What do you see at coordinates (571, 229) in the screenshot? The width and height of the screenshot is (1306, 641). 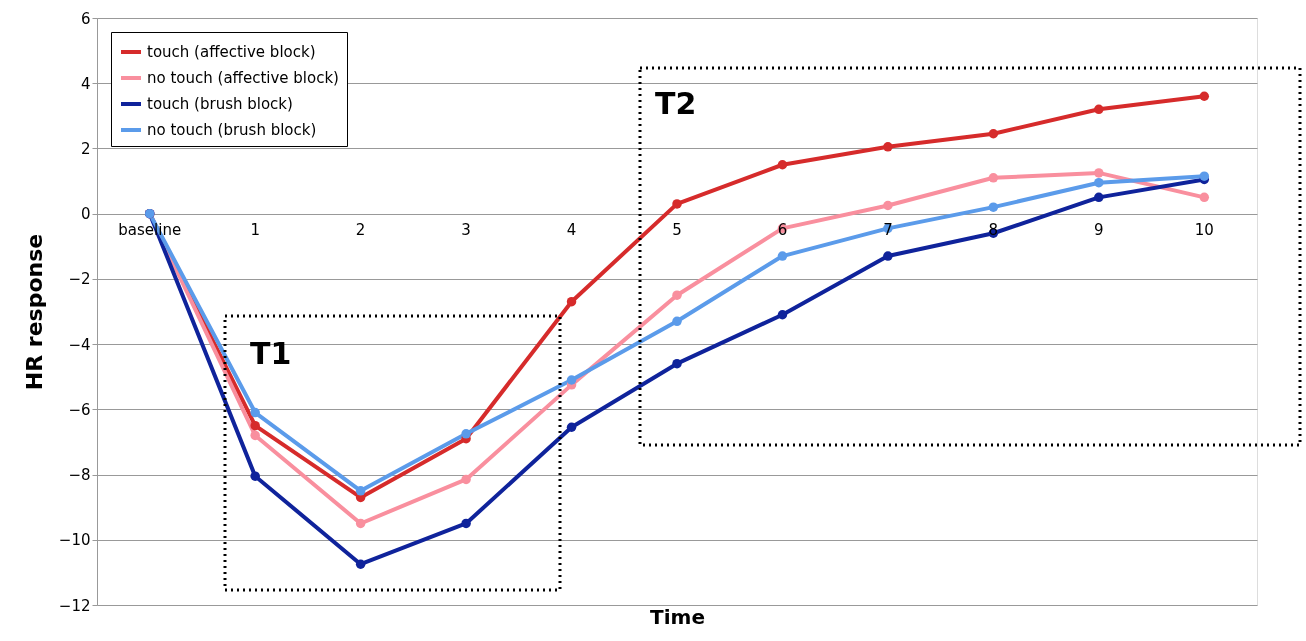 I see `x-tick-label: 4` at bounding box center [571, 229].